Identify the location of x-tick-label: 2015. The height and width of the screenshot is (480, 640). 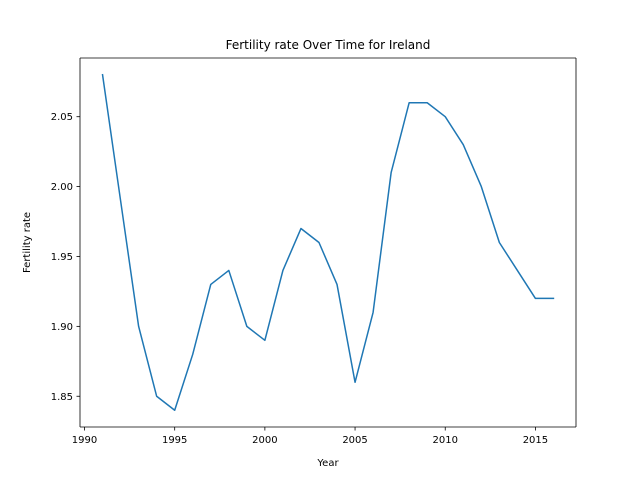
(535, 440).